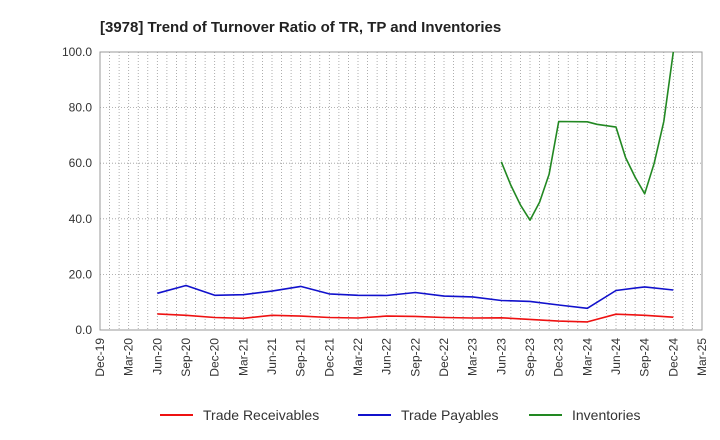  Describe the element at coordinates (77, 191) in the screenshot. I see `y-axis-tick-labels: 0.0 20.0 40.0 60.0 80.0 100.0` at that location.